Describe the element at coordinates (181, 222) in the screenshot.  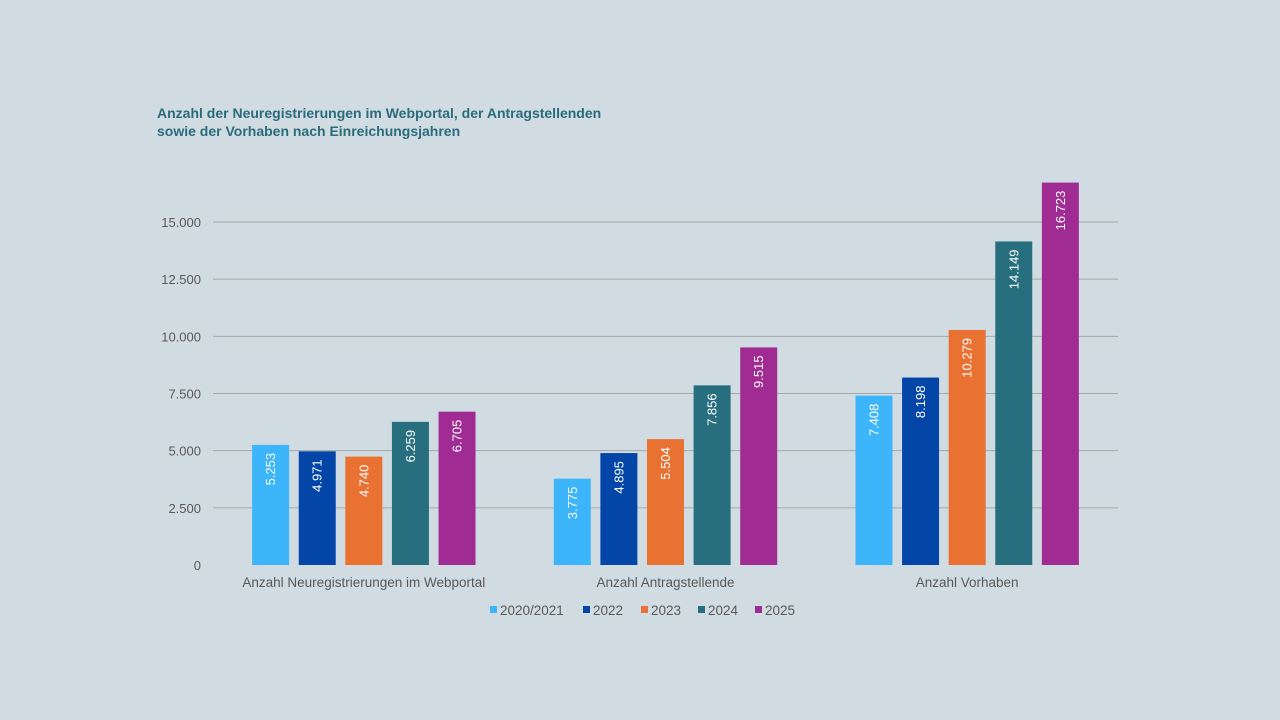
I see `y-tick-label: 15.000` at that location.